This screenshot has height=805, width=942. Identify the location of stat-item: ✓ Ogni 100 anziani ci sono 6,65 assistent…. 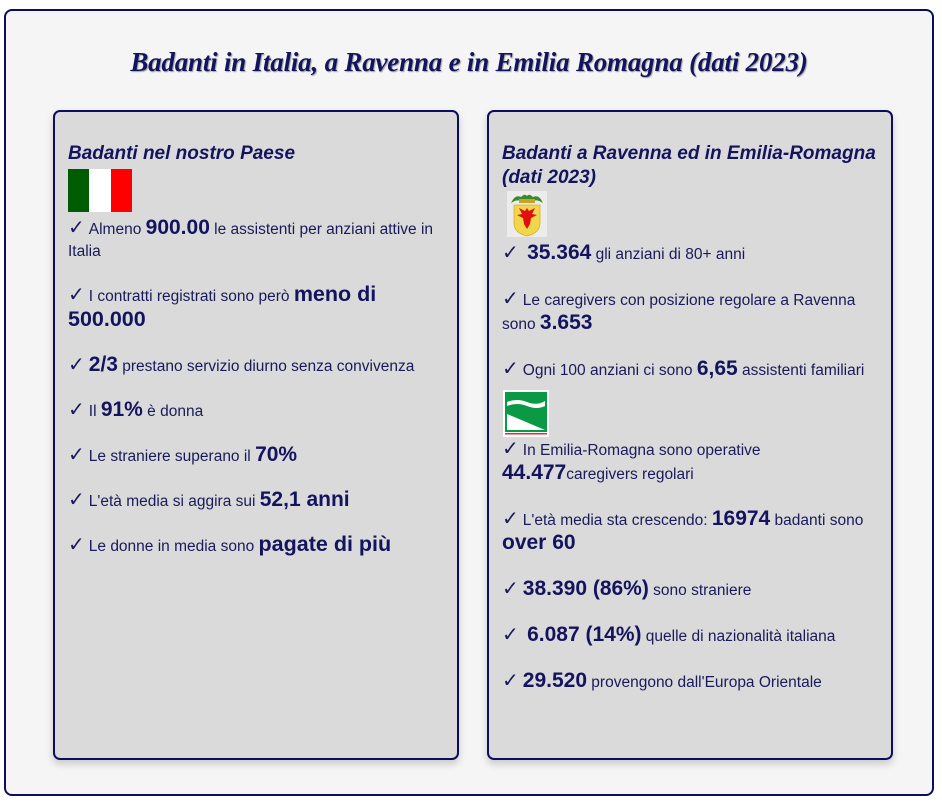
(683, 368).